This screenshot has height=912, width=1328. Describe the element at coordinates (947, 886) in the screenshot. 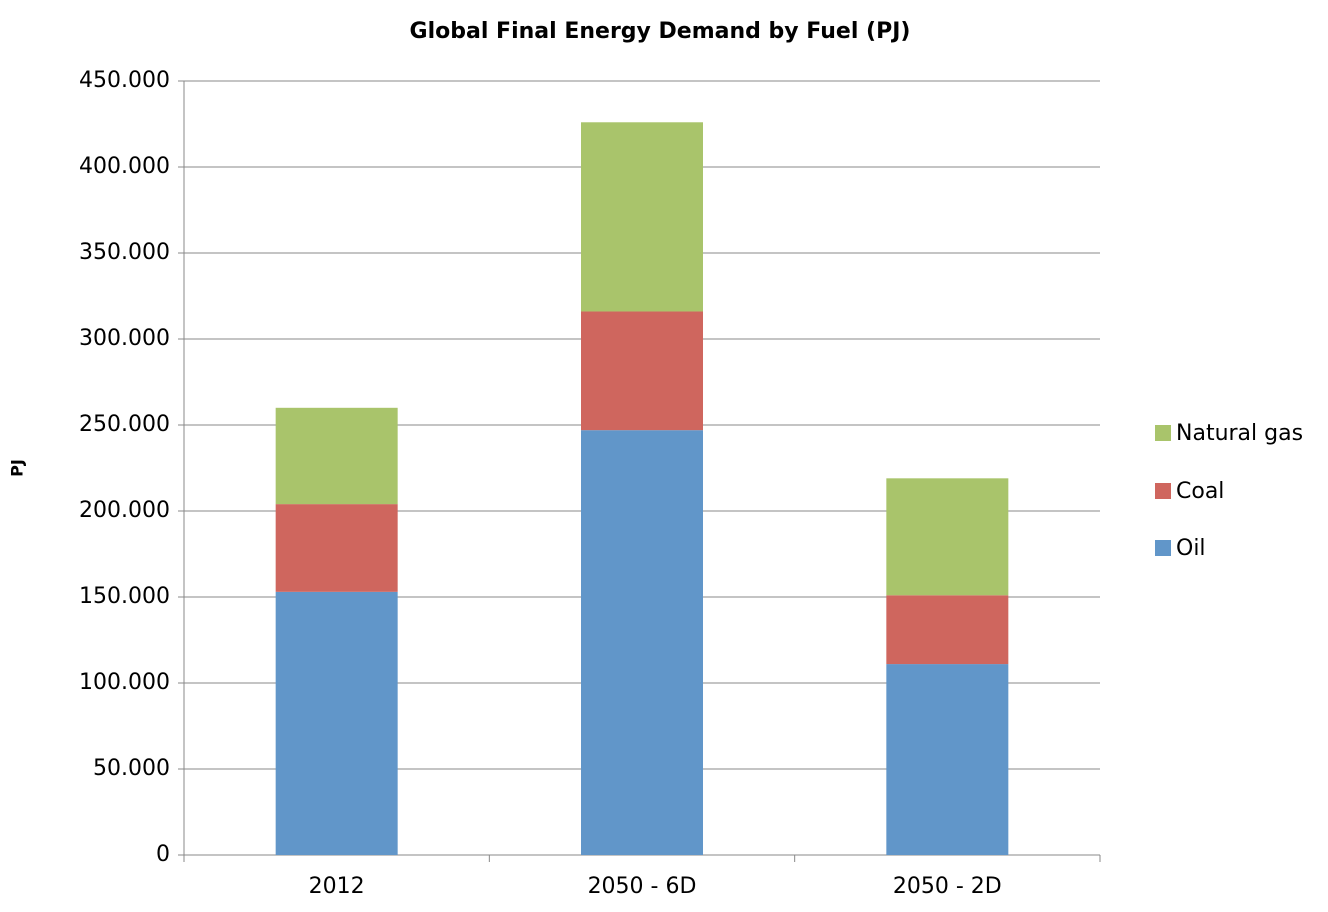

I see `x-tick-label: 2050 - 2D` at that location.